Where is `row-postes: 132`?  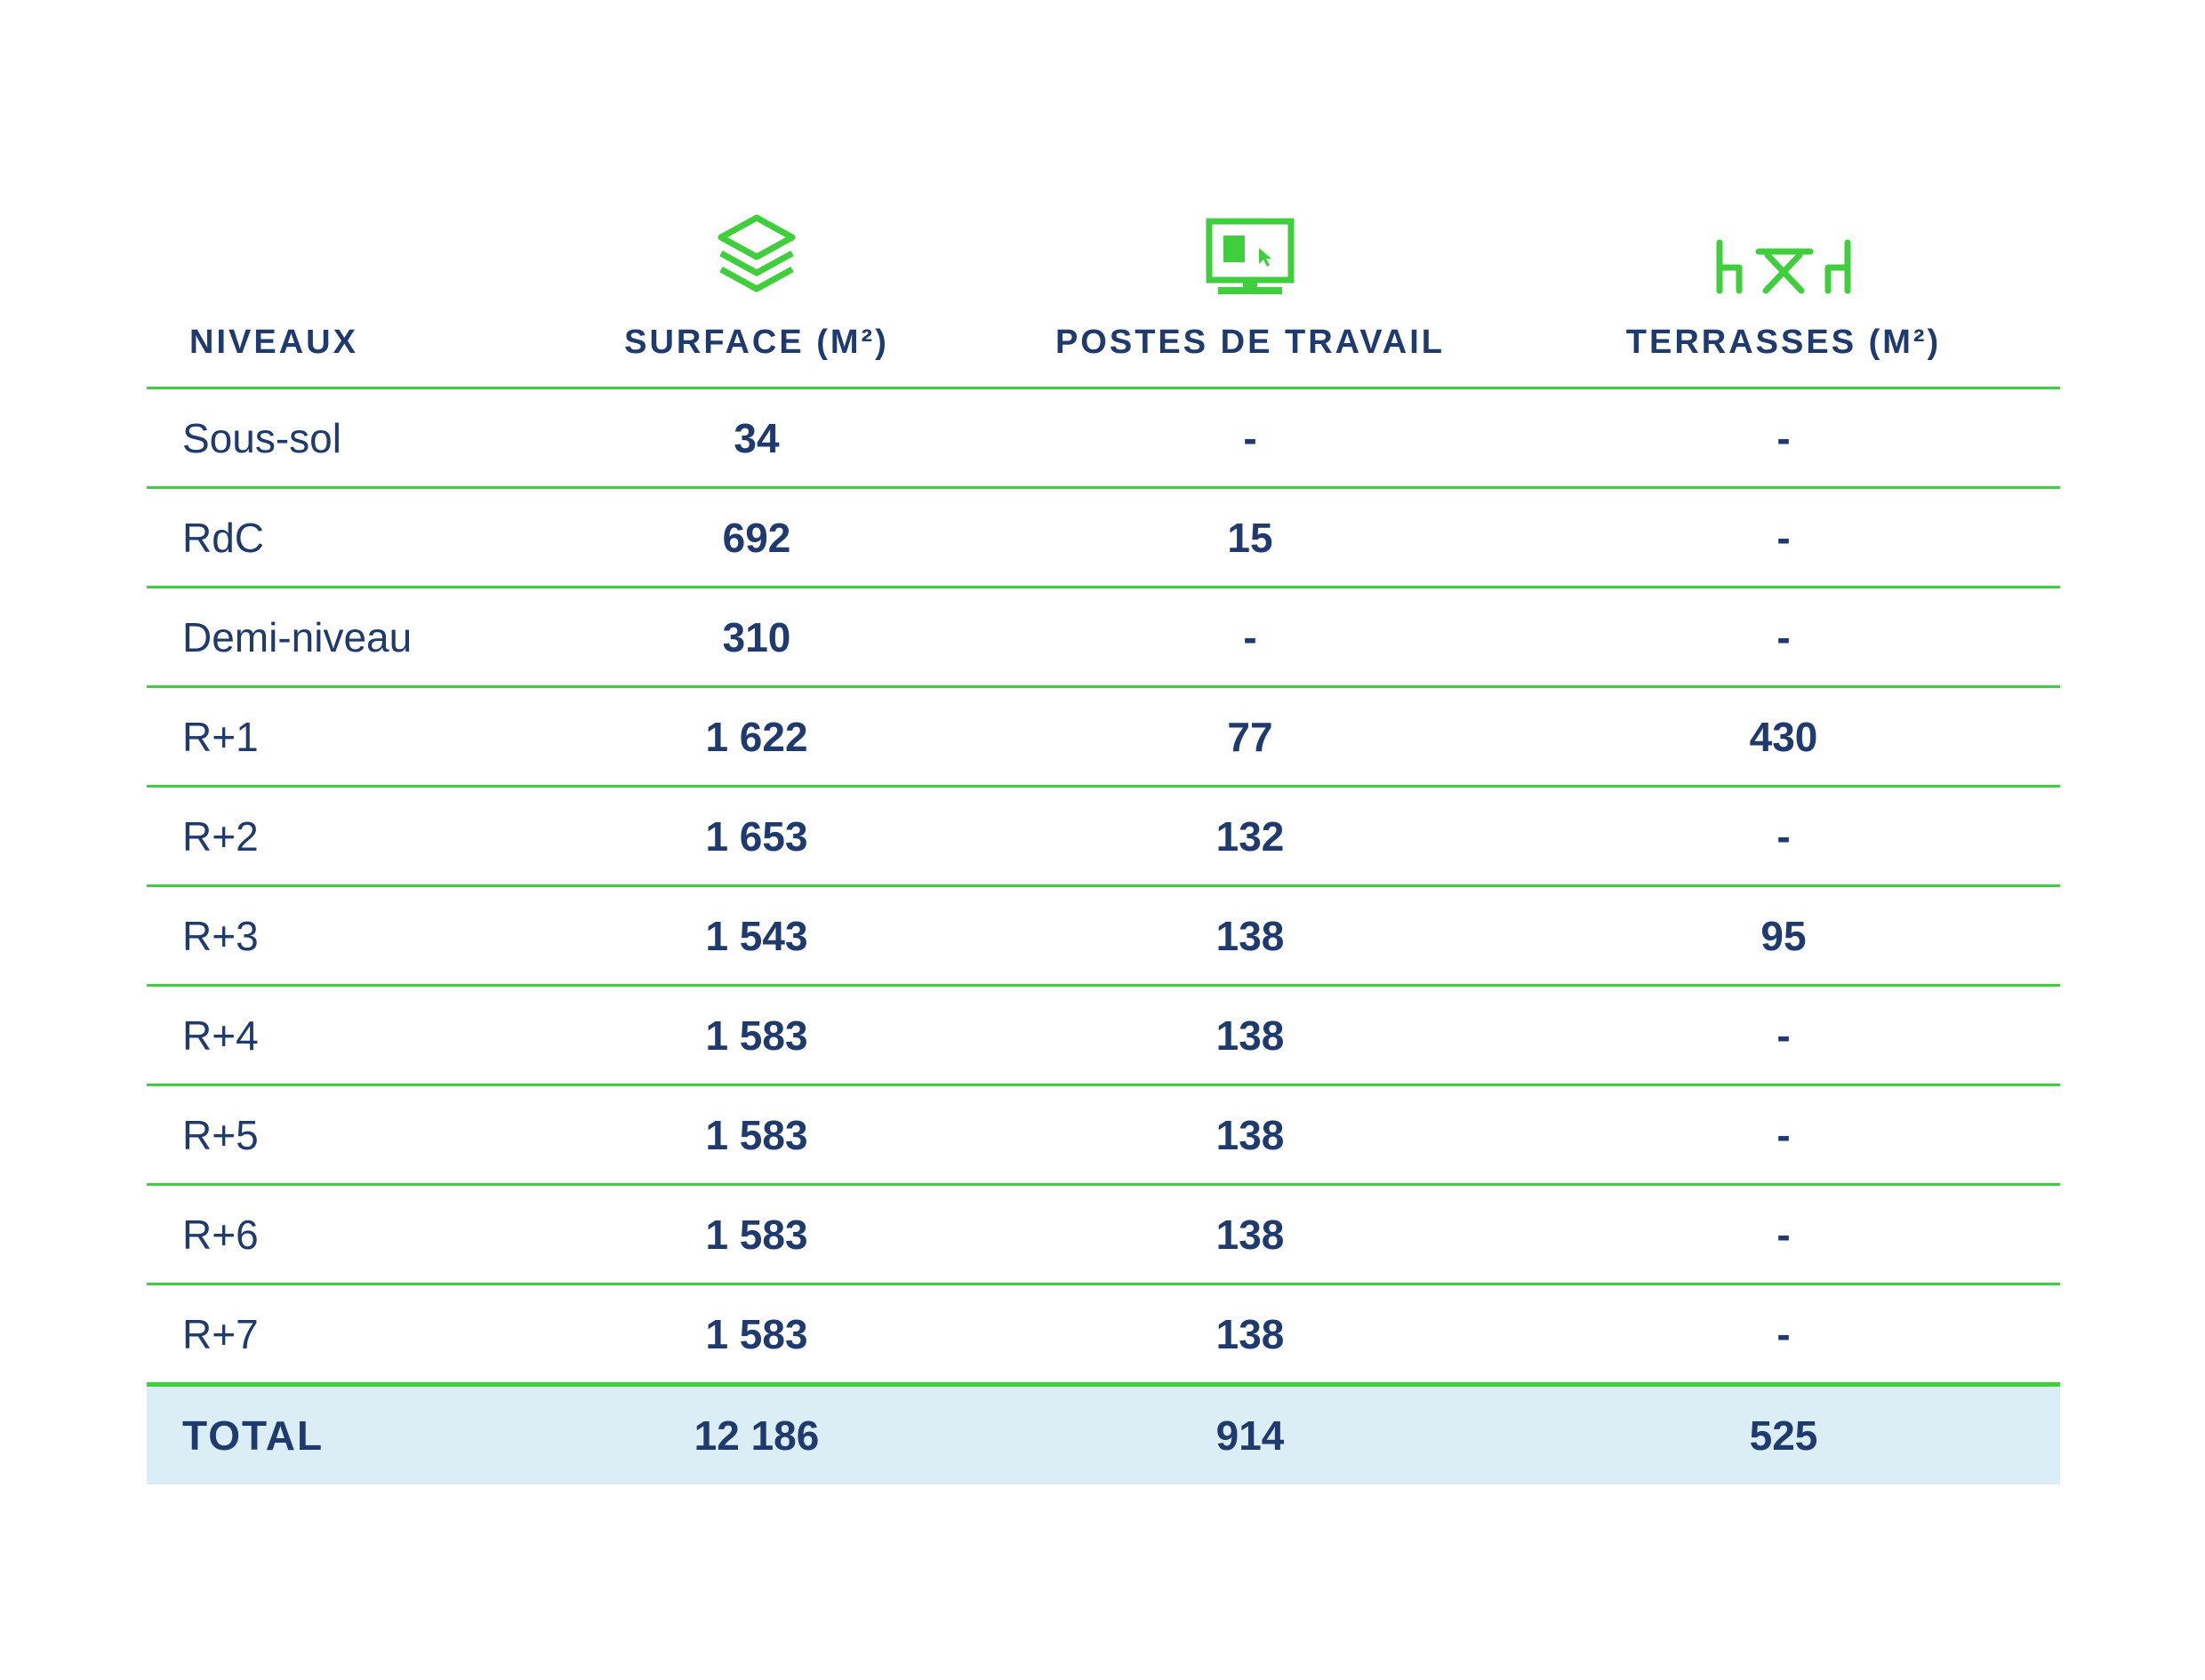
row-postes: 132 is located at coordinates (1250, 836).